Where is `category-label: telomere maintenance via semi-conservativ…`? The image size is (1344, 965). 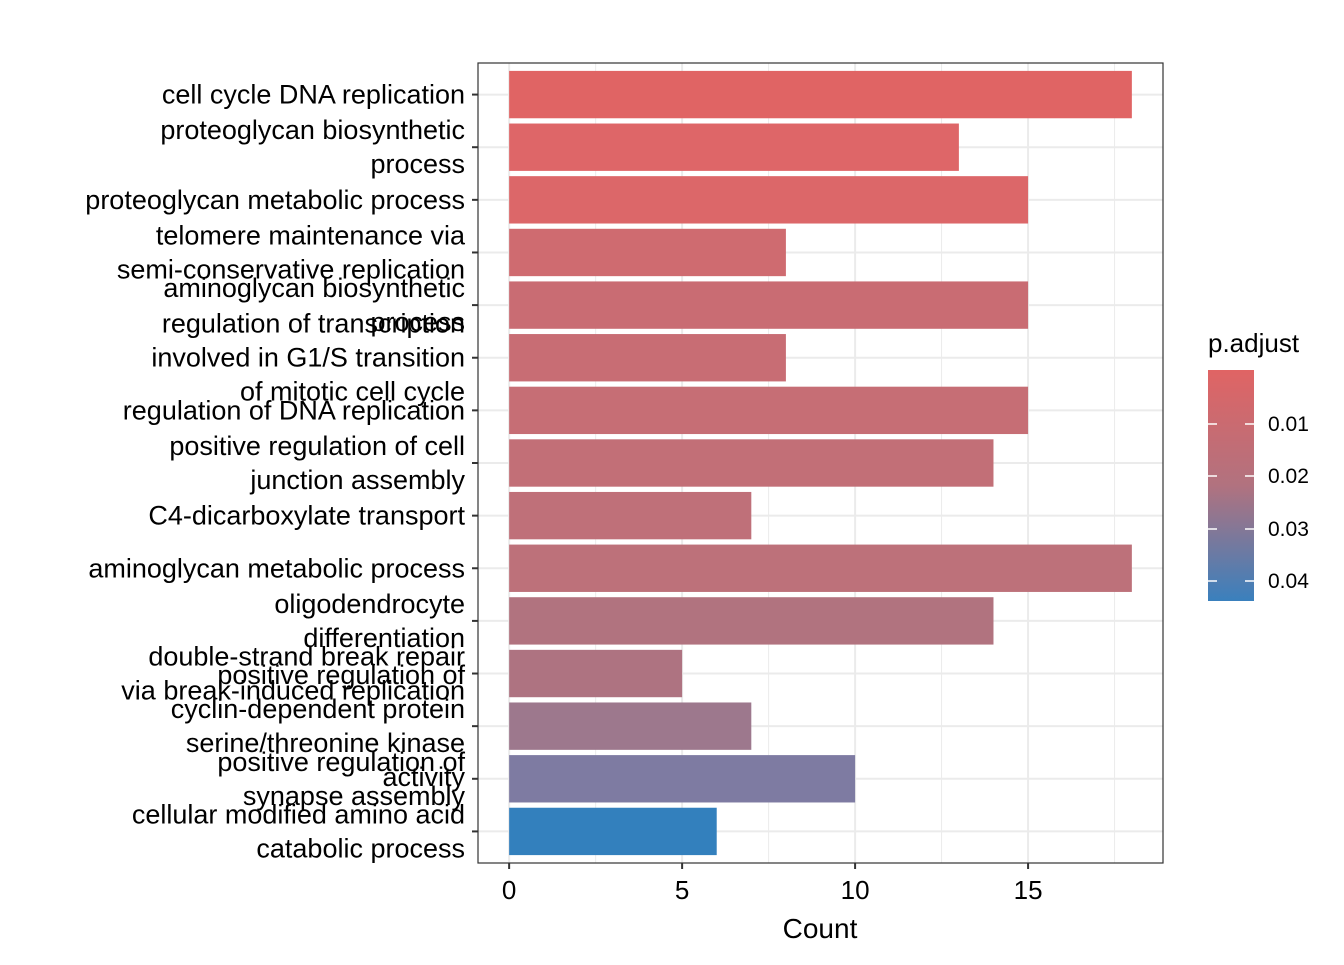
category-label: telomere maintenance via semi-conservativ… is located at coordinates (291, 252).